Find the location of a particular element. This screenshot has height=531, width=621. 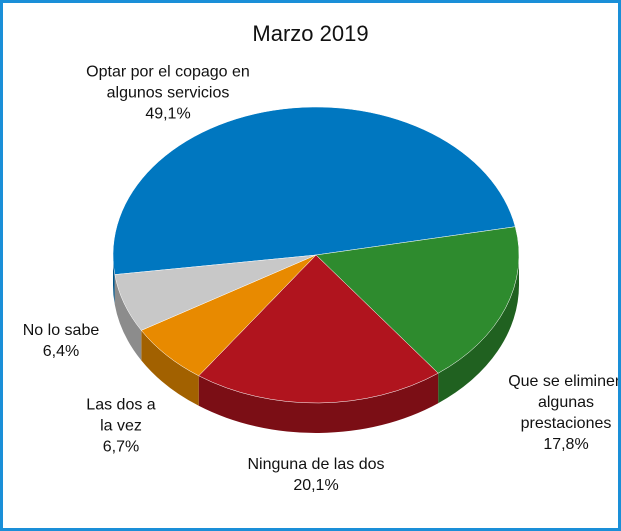

slice-label: No lo sabe 6,4% is located at coordinates (61, 341).